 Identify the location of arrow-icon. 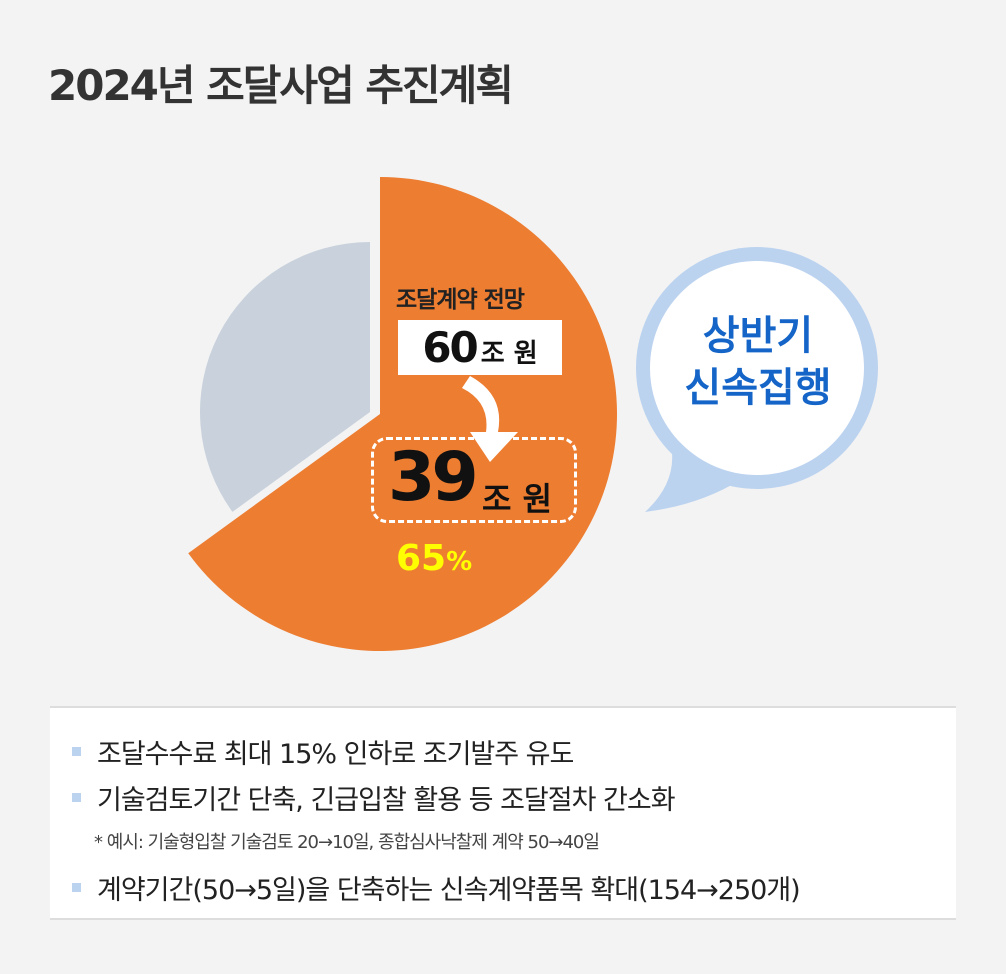
(490, 419).